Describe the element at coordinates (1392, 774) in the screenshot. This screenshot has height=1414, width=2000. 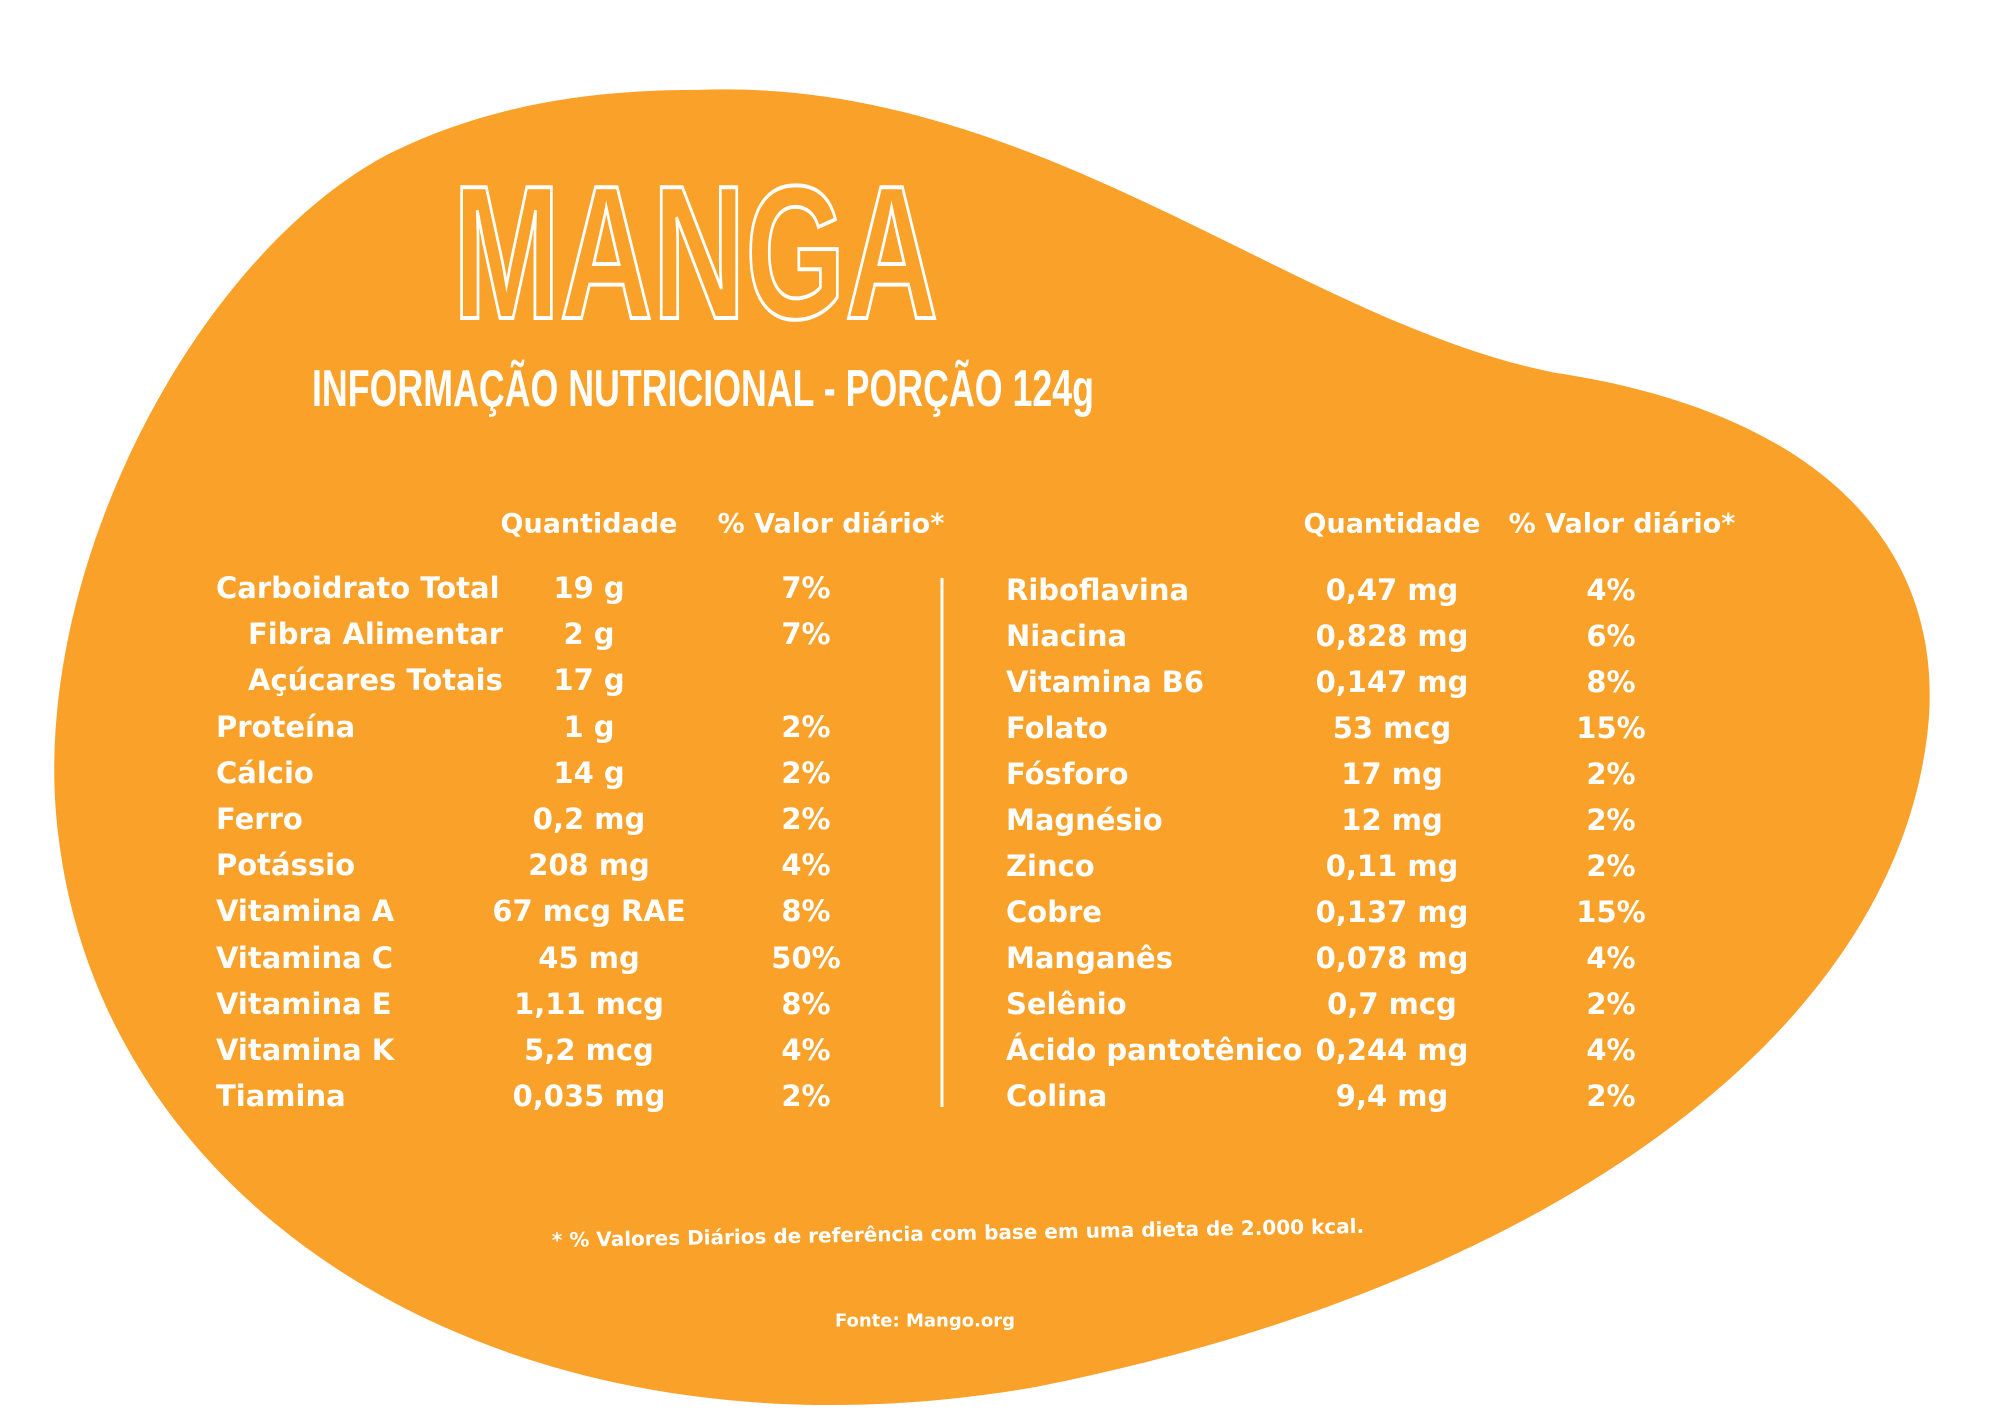
I see `nutrient-quantity: 17 mg` at that location.